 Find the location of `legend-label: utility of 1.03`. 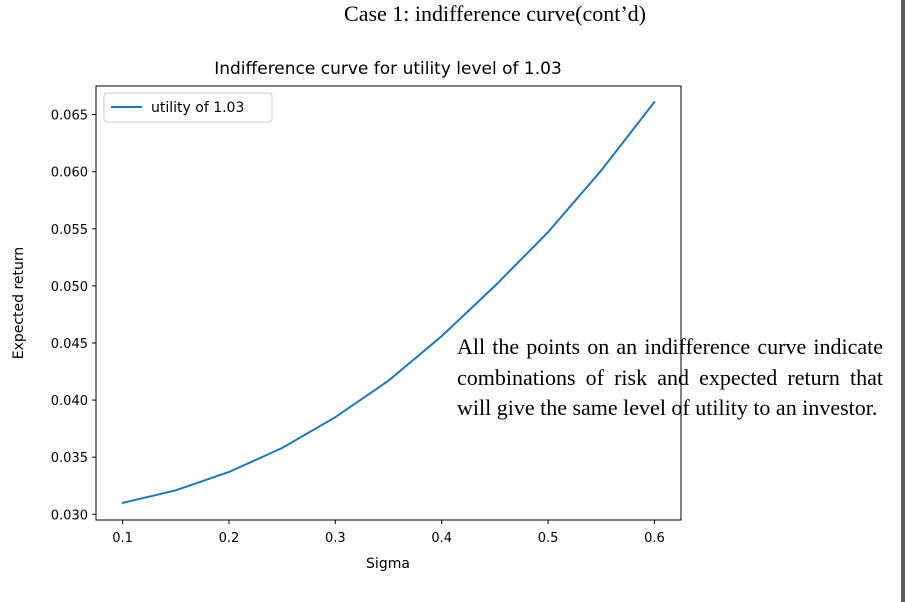

legend-label: utility of 1.03 is located at coordinates (197, 108).